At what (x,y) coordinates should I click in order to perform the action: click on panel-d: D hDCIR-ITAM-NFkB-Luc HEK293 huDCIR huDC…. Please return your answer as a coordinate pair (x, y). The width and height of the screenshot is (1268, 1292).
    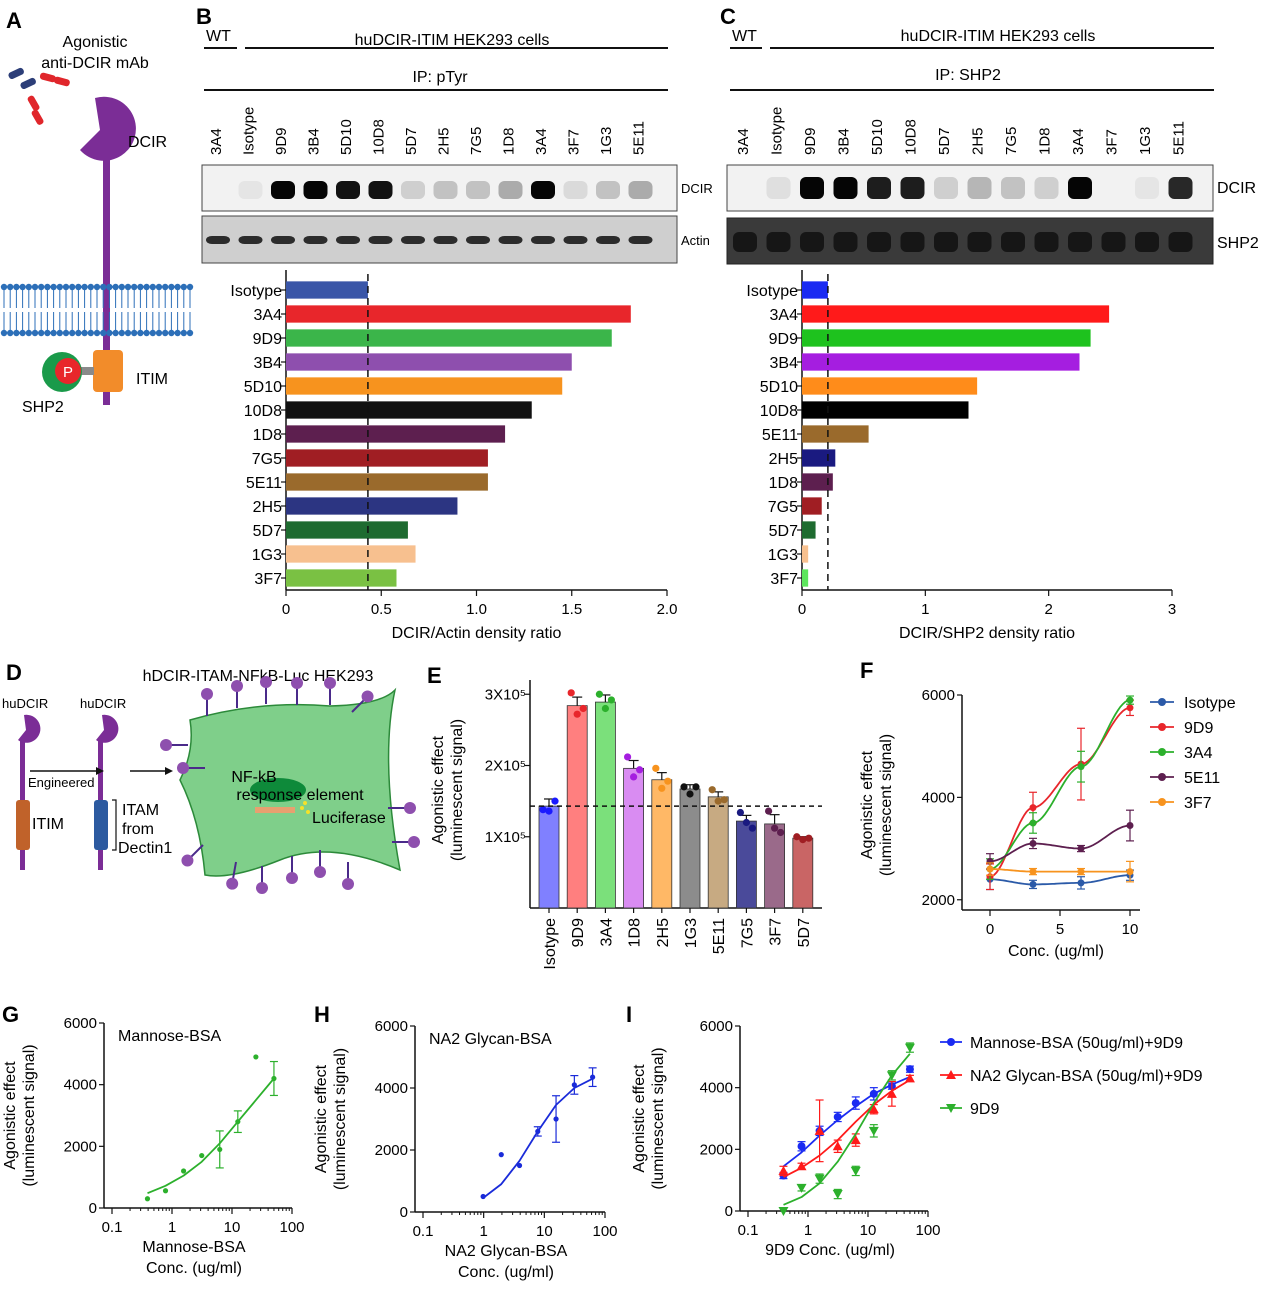
    Looking at the image, I should click on (211, 777).